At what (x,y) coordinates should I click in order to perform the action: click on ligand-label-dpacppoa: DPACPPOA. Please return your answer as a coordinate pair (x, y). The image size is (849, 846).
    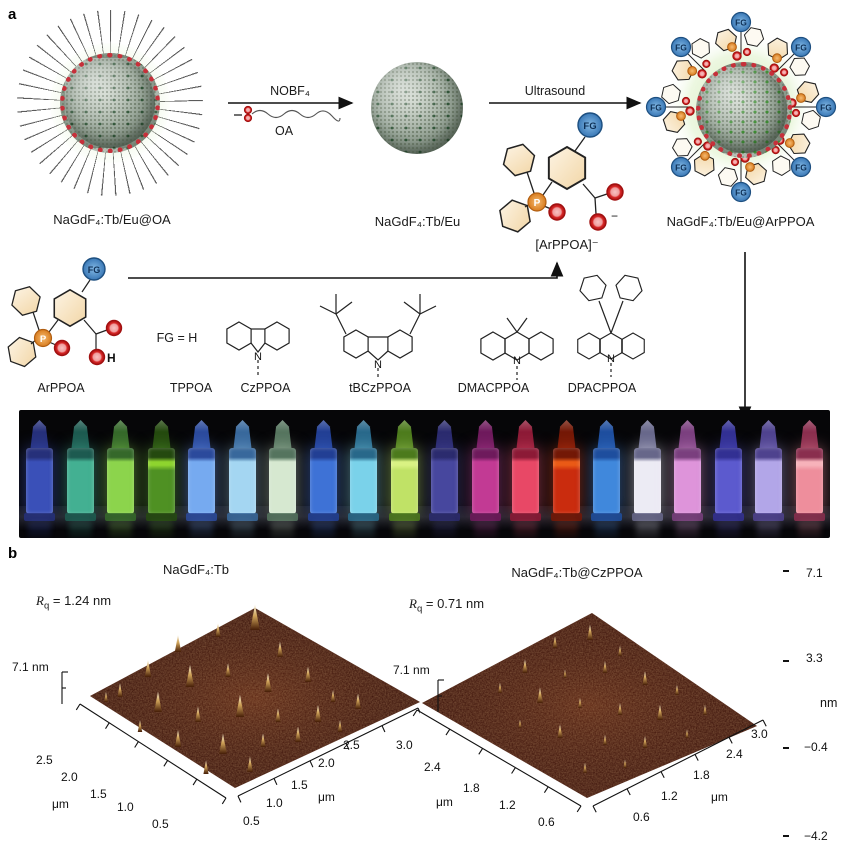
    Looking at the image, I should click on (602, 388).